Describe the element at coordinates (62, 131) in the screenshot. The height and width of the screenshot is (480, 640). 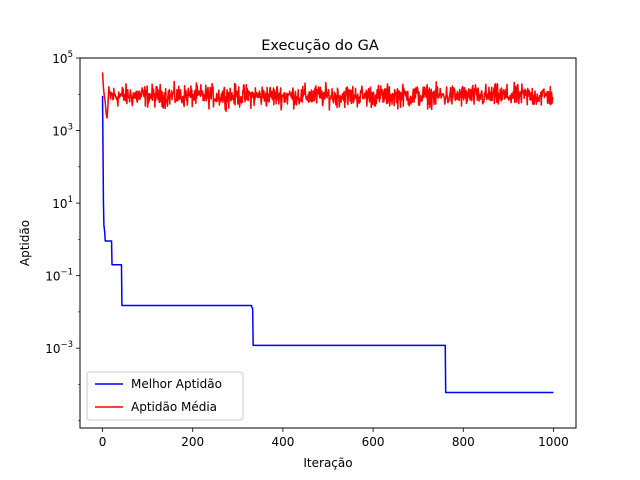
I see `y-tick-label: 10³` at that location.